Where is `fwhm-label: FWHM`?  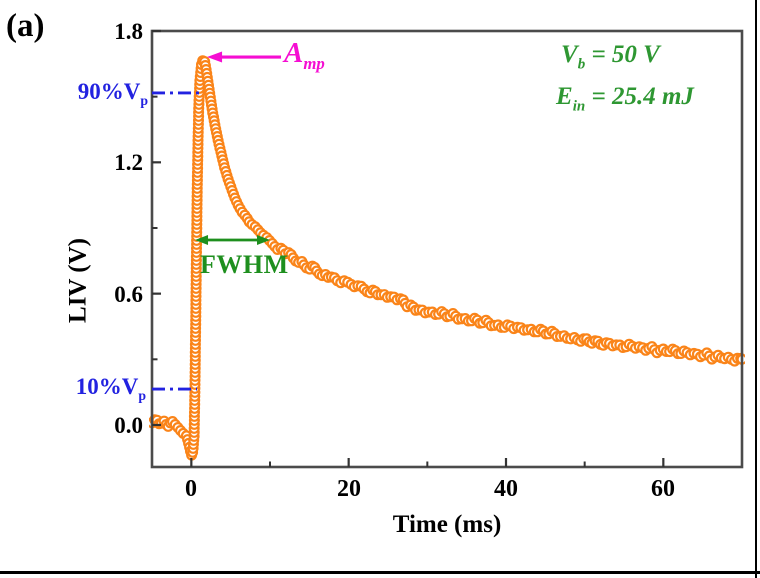
fwhm-label: FWHM is located at coordinates (244, 264).